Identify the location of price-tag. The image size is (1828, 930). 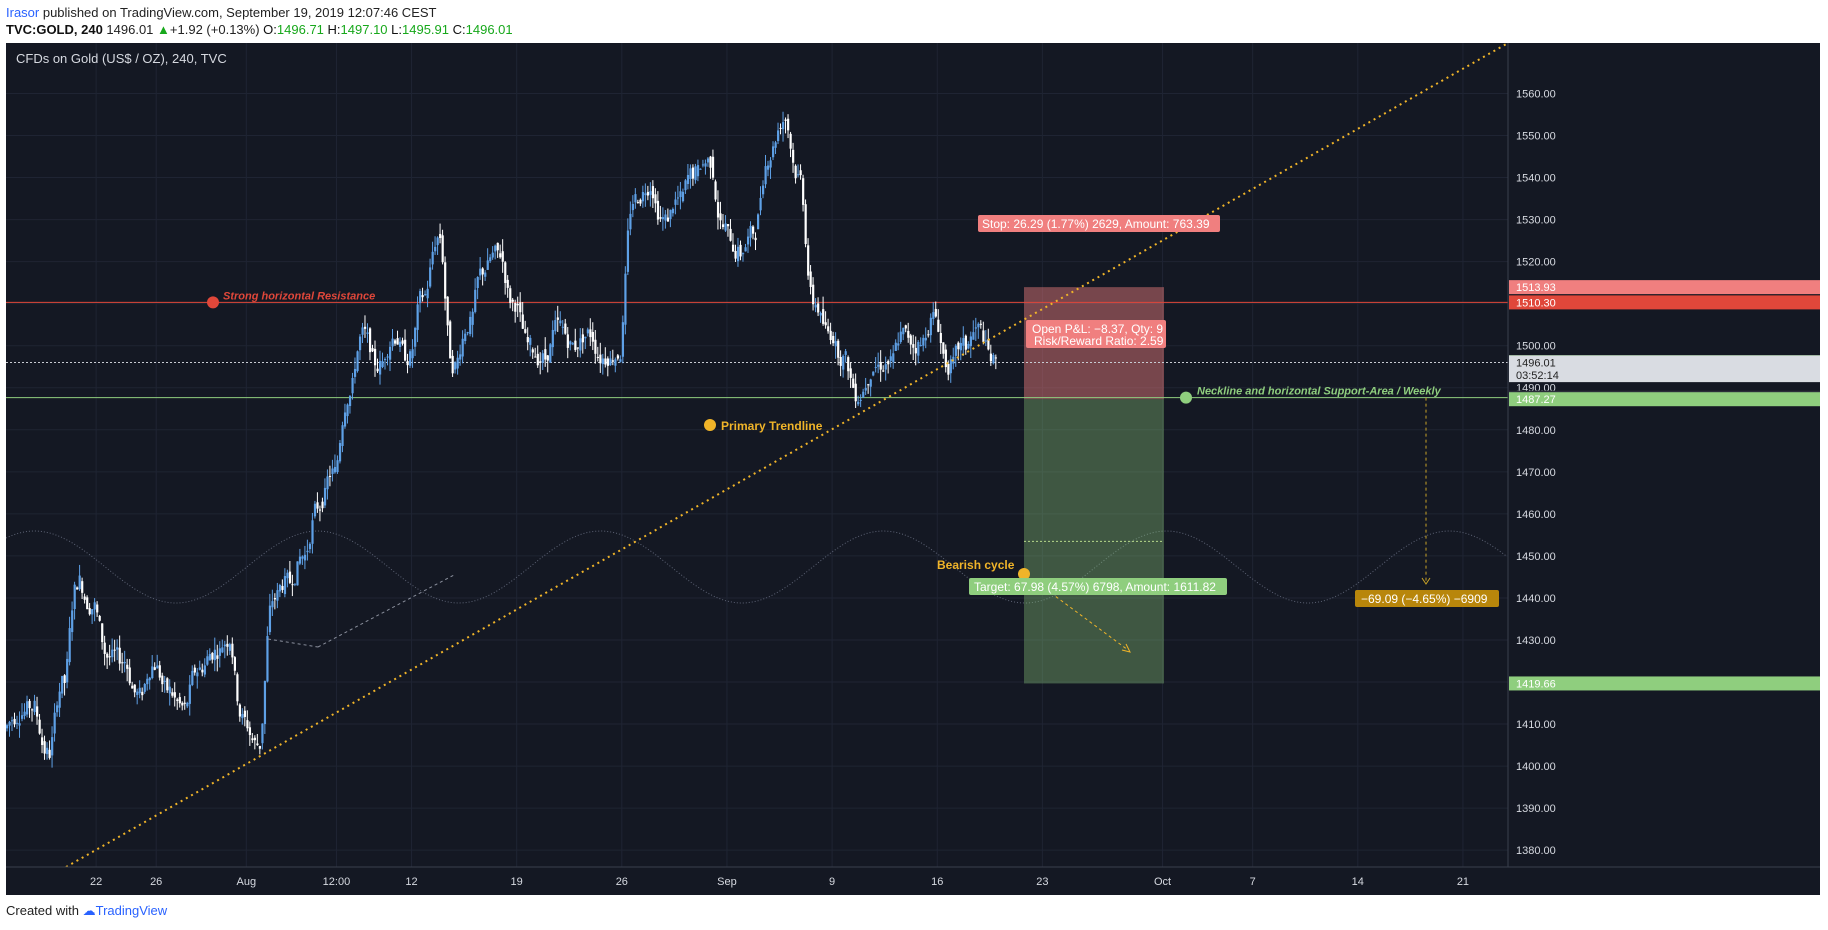
(1664, 375).